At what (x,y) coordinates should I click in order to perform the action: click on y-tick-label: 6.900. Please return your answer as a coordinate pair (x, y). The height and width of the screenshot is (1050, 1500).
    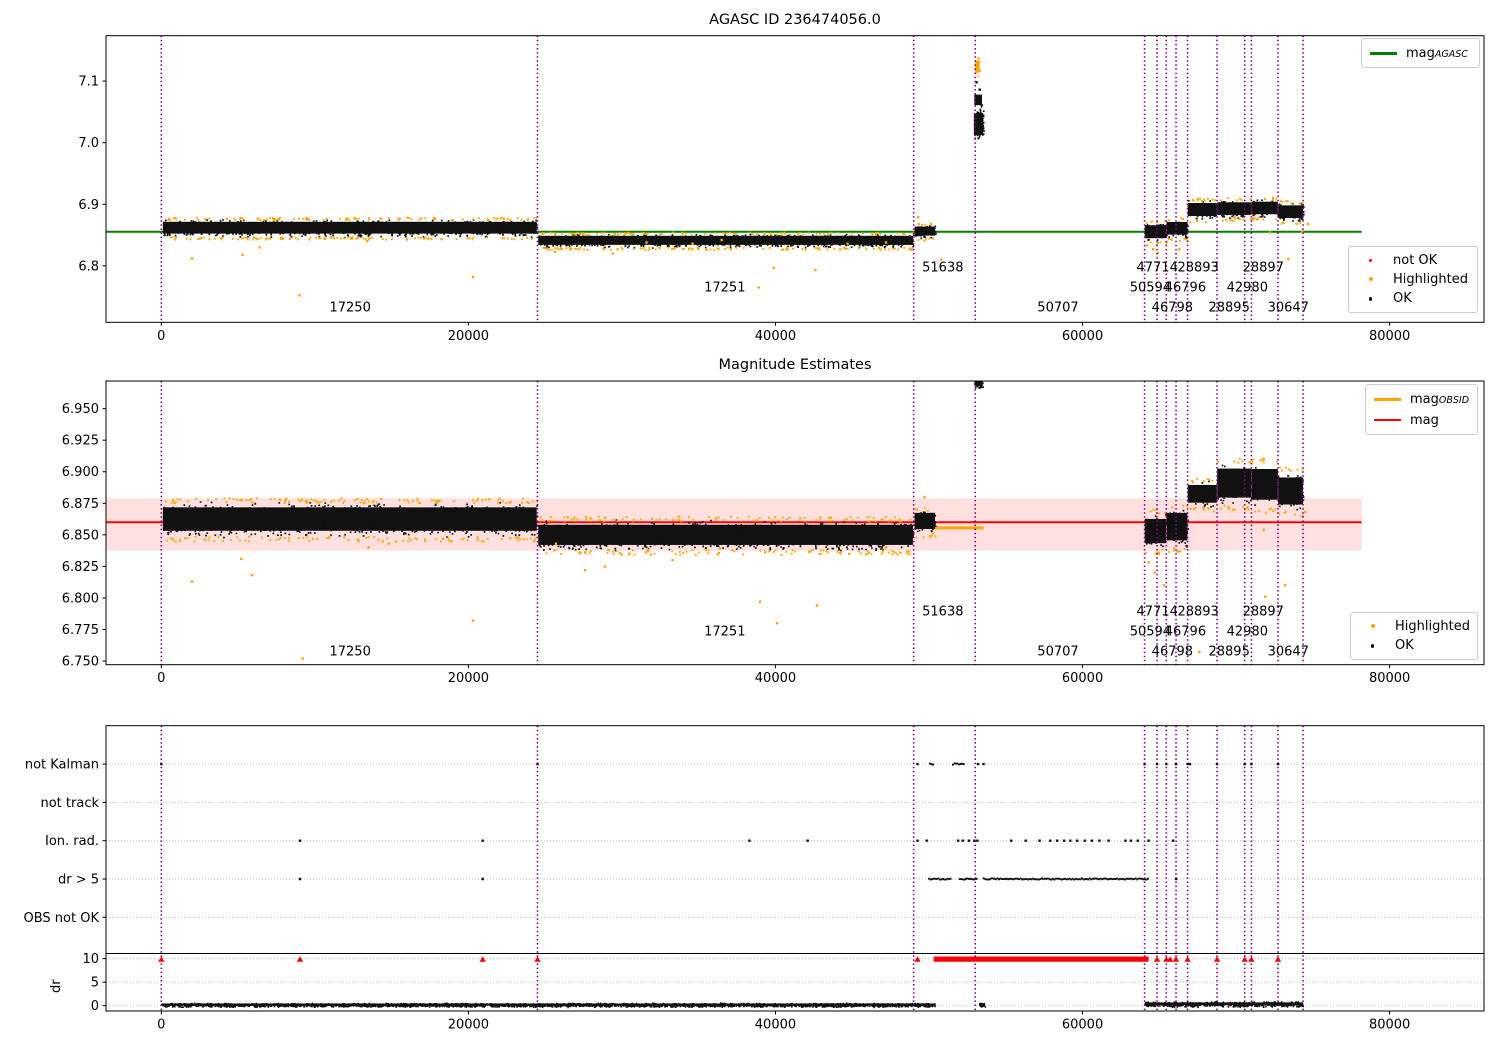
    Looking at the image, I should click on (80, 472).